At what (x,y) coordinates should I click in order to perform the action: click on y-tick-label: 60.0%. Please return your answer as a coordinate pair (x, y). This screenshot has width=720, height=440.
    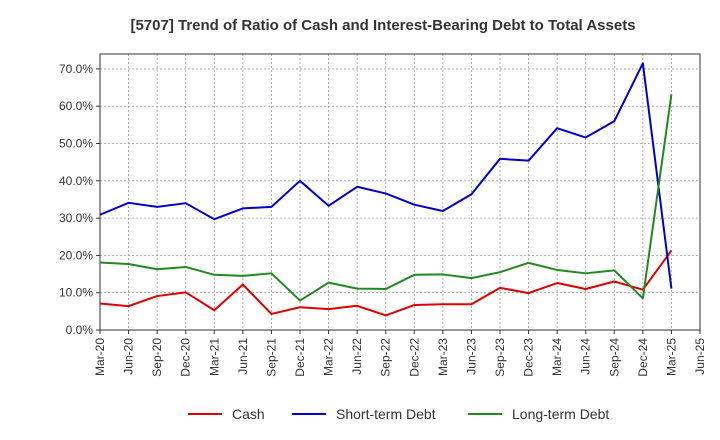
    Looking at the image, I should click on (76, 106).